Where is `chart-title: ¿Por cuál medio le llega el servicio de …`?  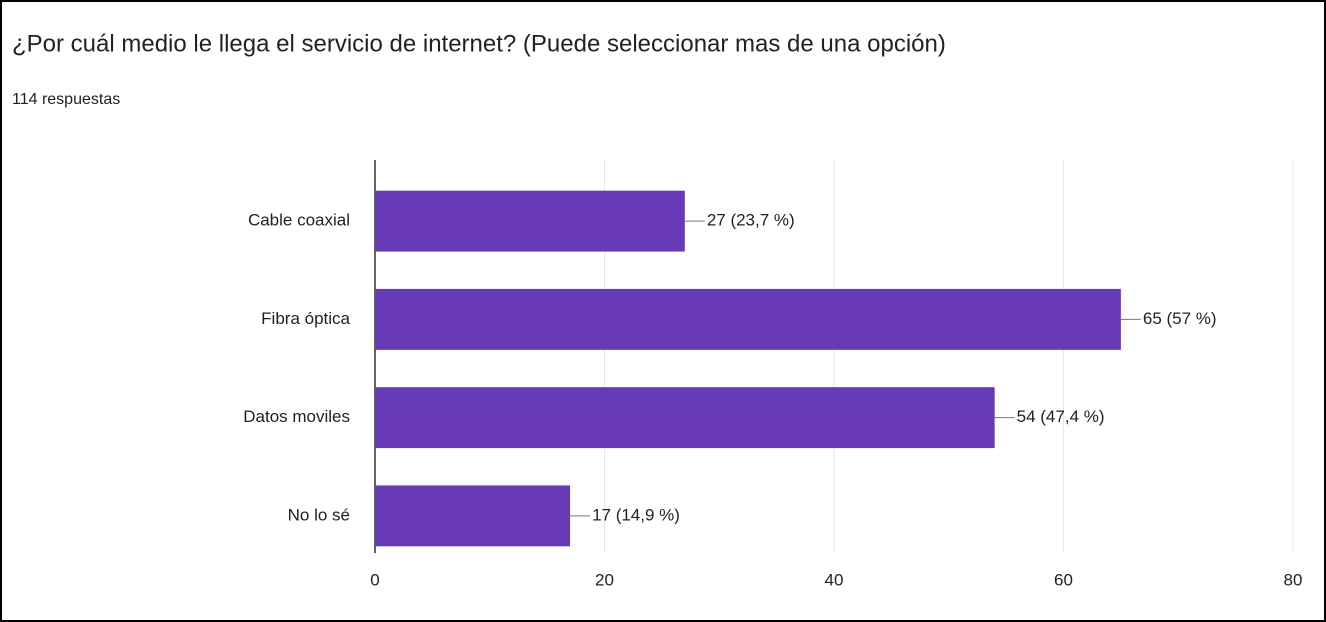 chart-title: ¿Por cuál medio le llega el servicio de … is located at coordinates (479, 43).